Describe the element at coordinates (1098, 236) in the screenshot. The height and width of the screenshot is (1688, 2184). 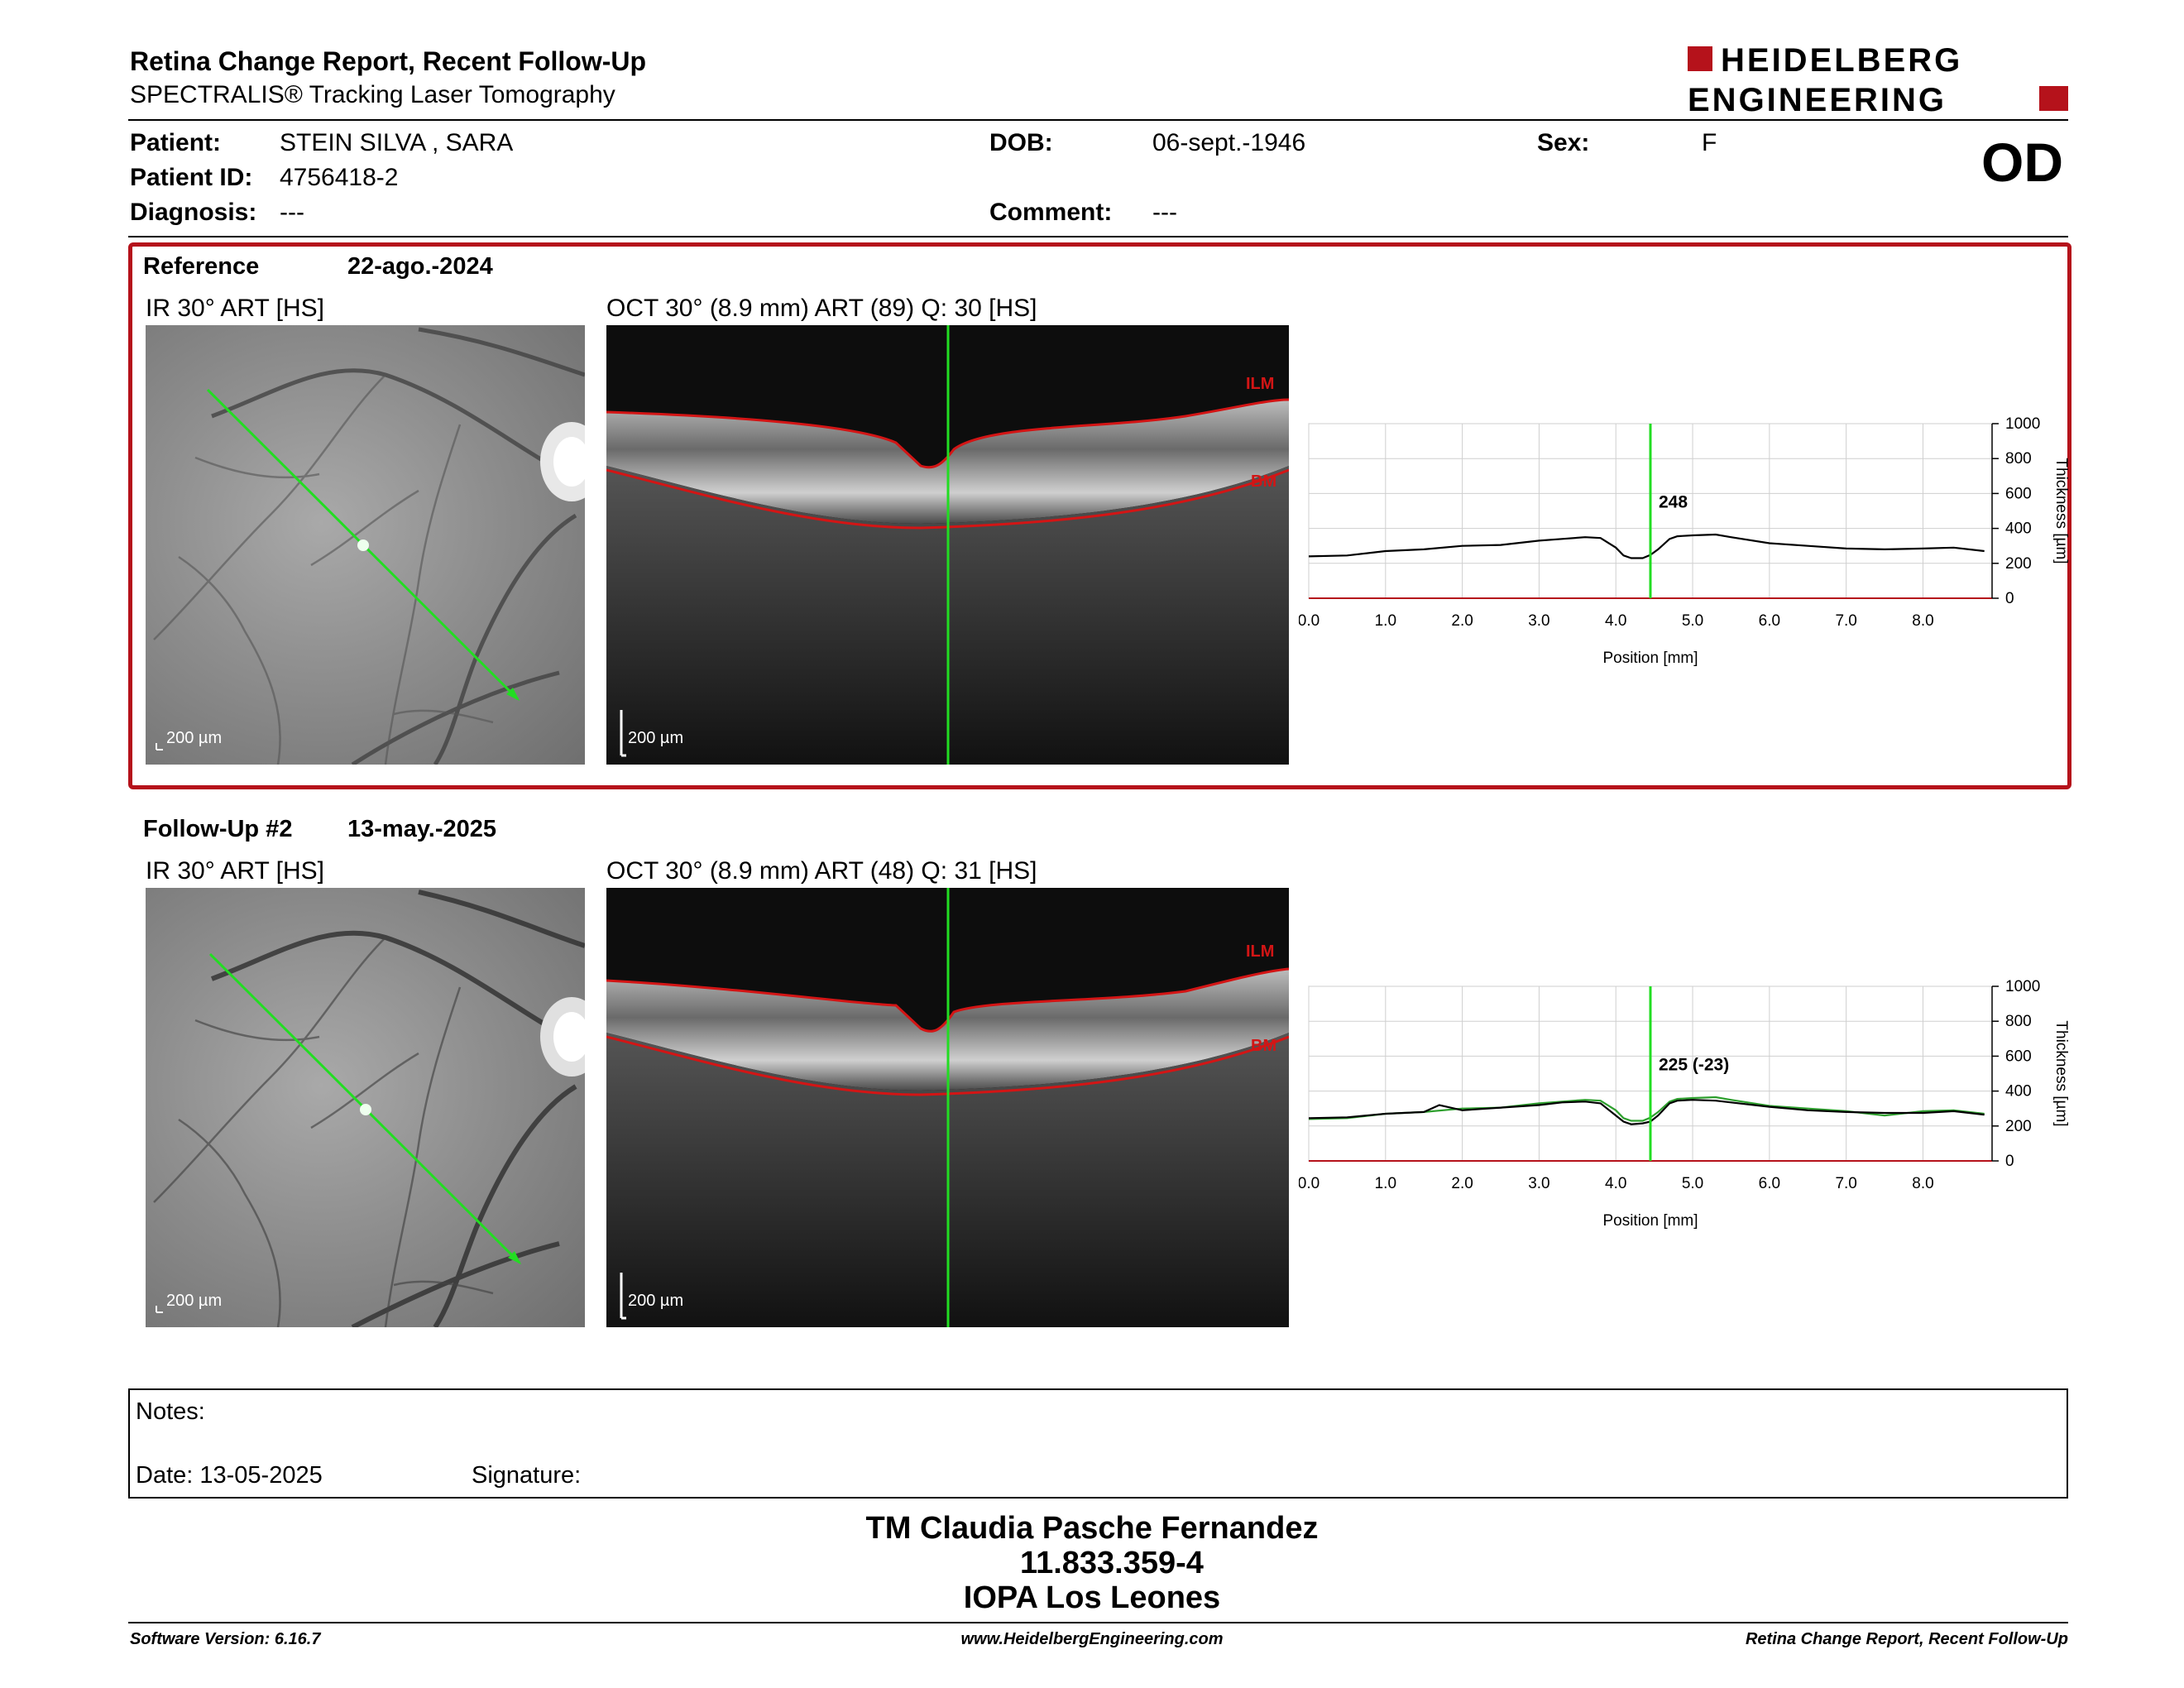
I see `patient-rule` at that location.